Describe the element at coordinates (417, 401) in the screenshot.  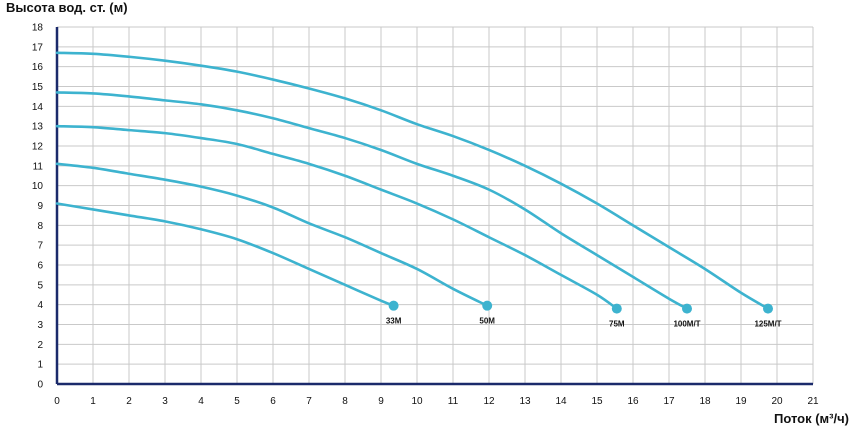
I see `x-tick-label: 10` at that location.